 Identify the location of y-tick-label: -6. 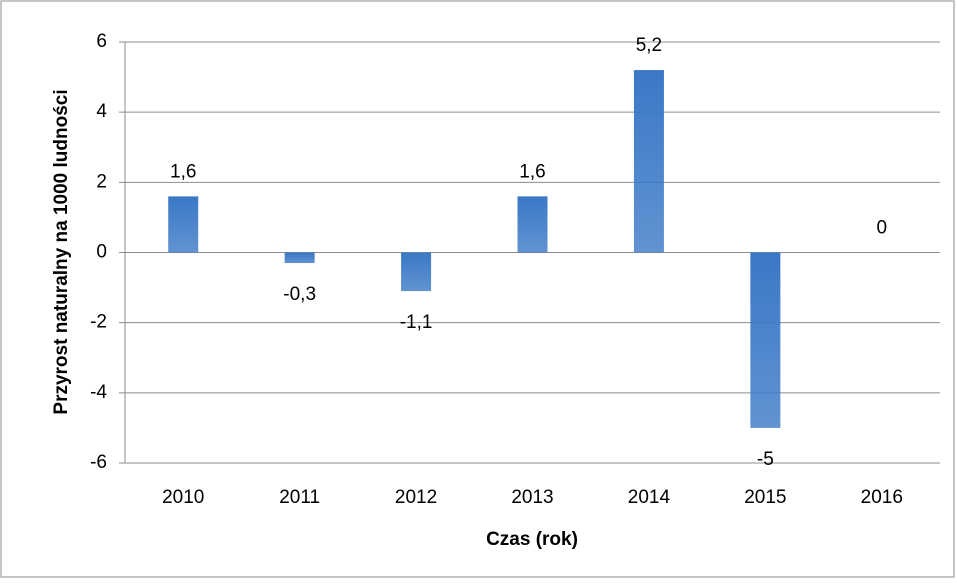
(98, 462).